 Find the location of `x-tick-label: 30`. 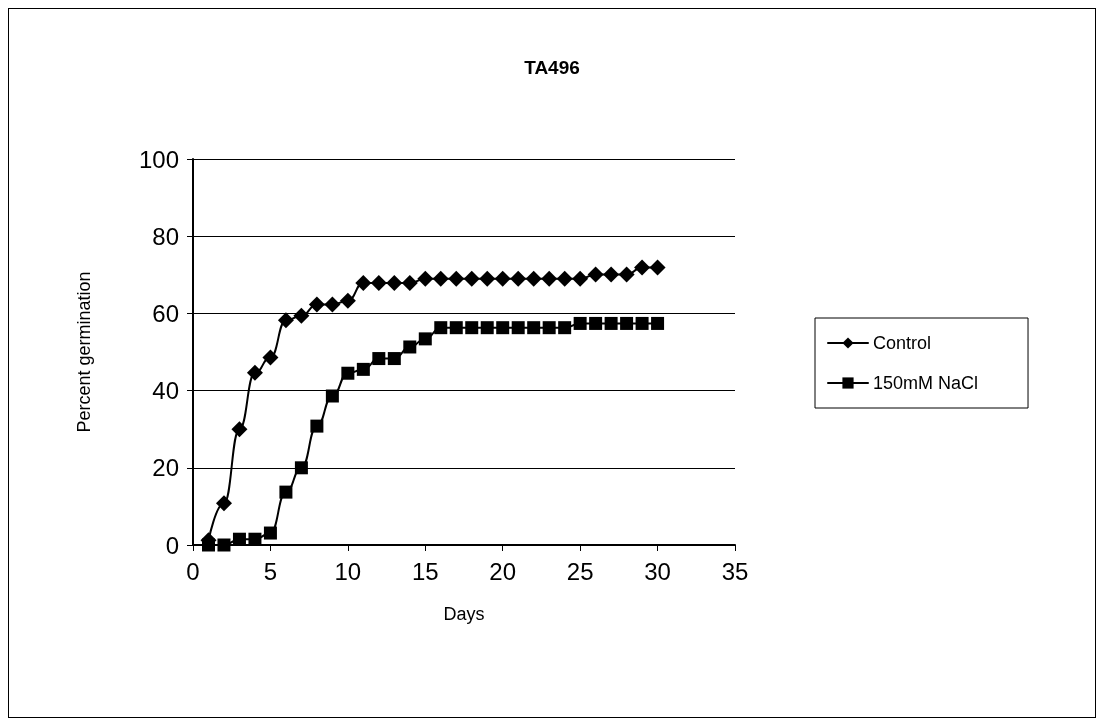

x-tick-label: 30 is located at coordinates (657, 571).